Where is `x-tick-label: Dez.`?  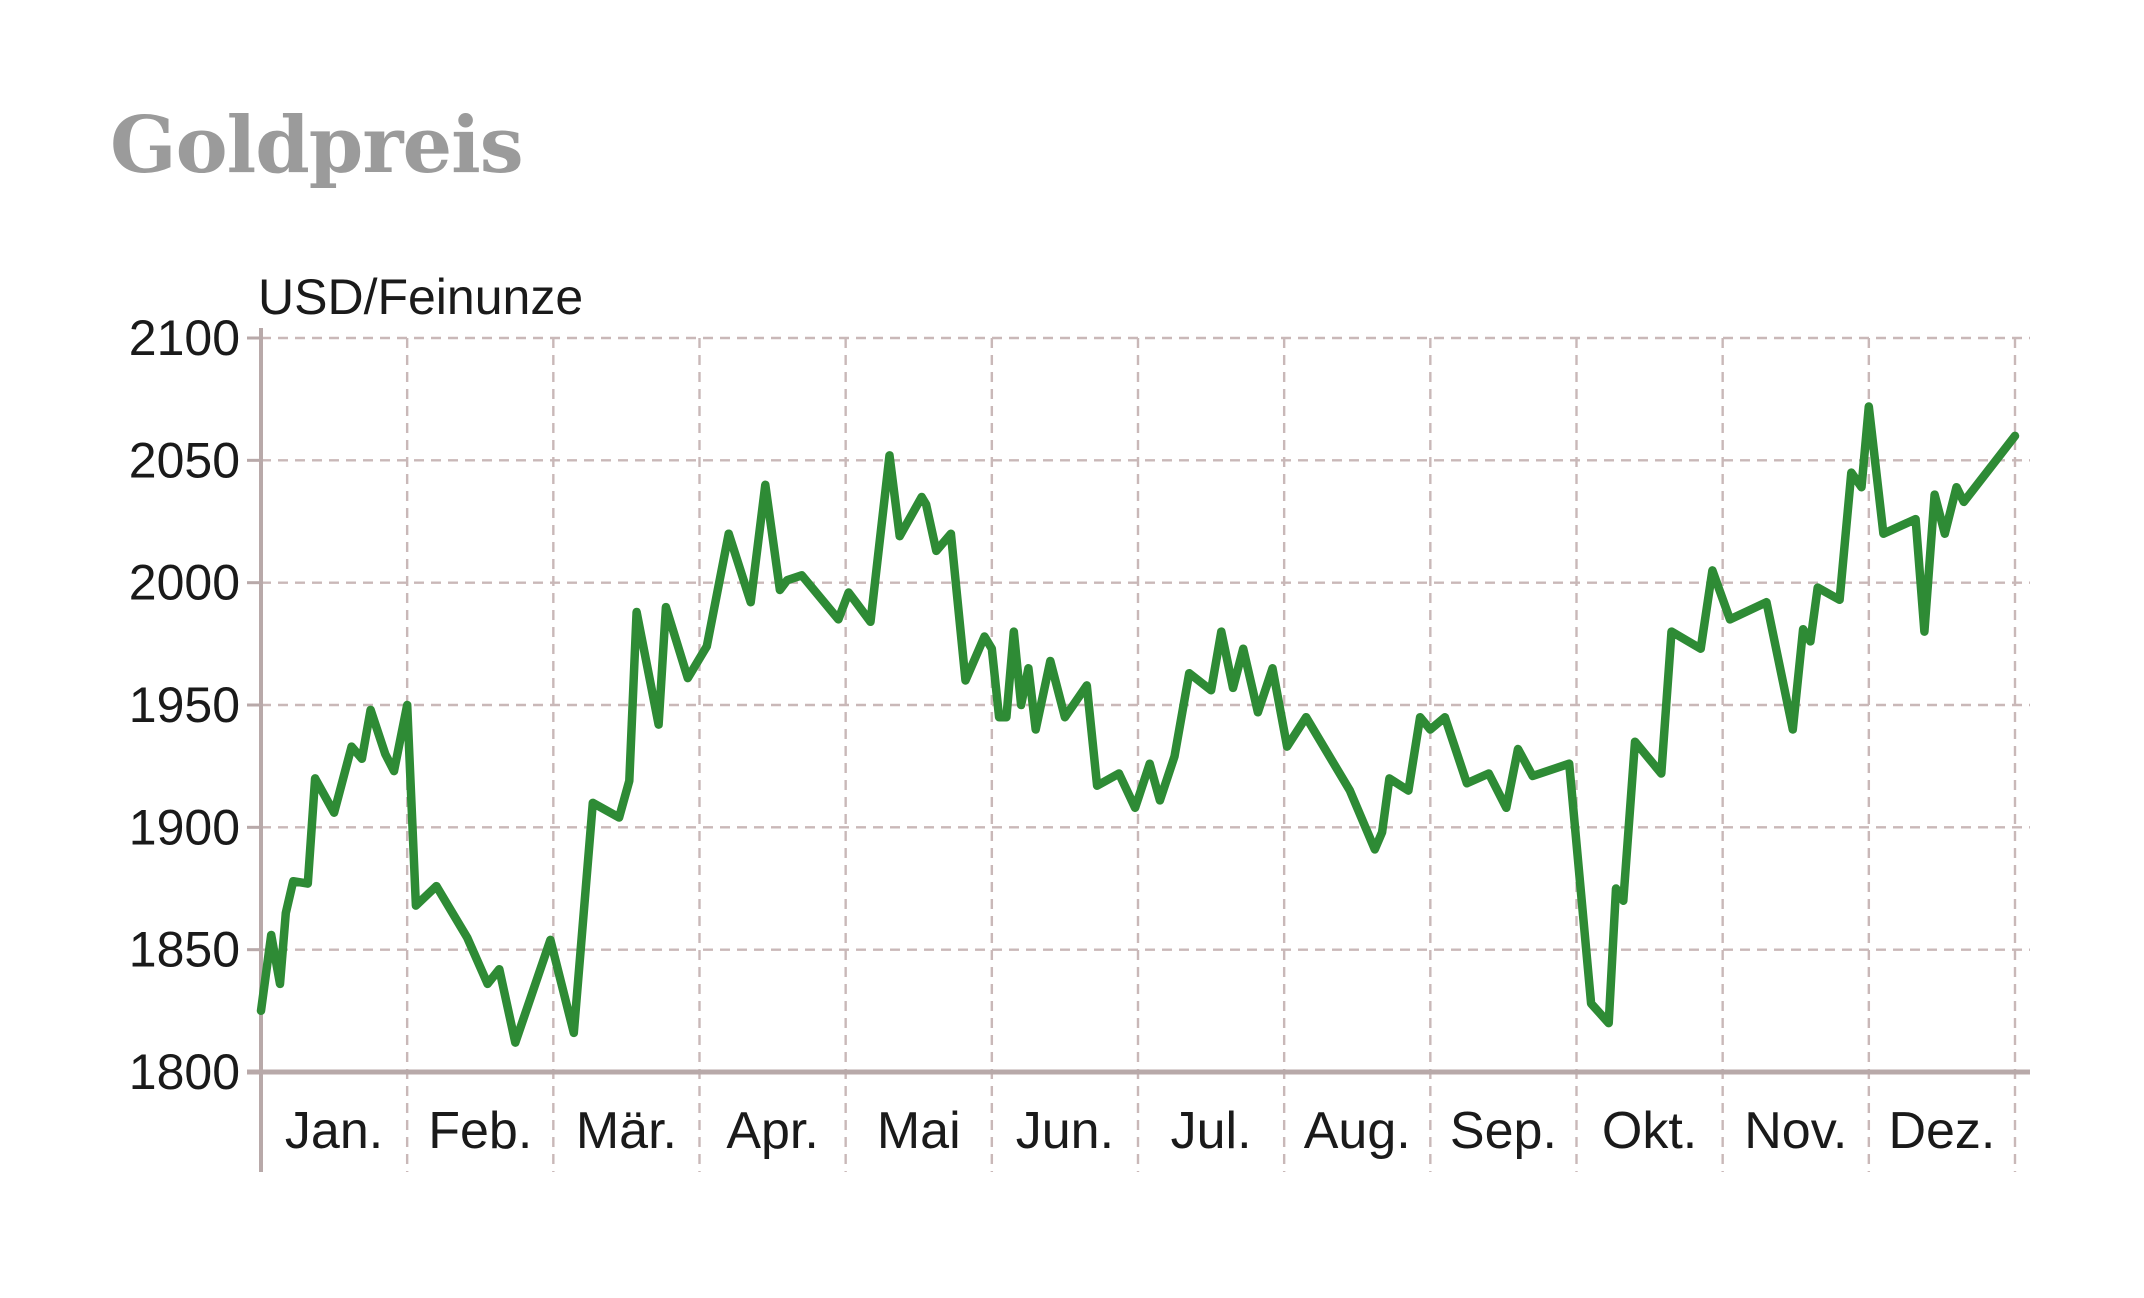
x-tick-label: Dez. is located at coordinates (1941, 1131).